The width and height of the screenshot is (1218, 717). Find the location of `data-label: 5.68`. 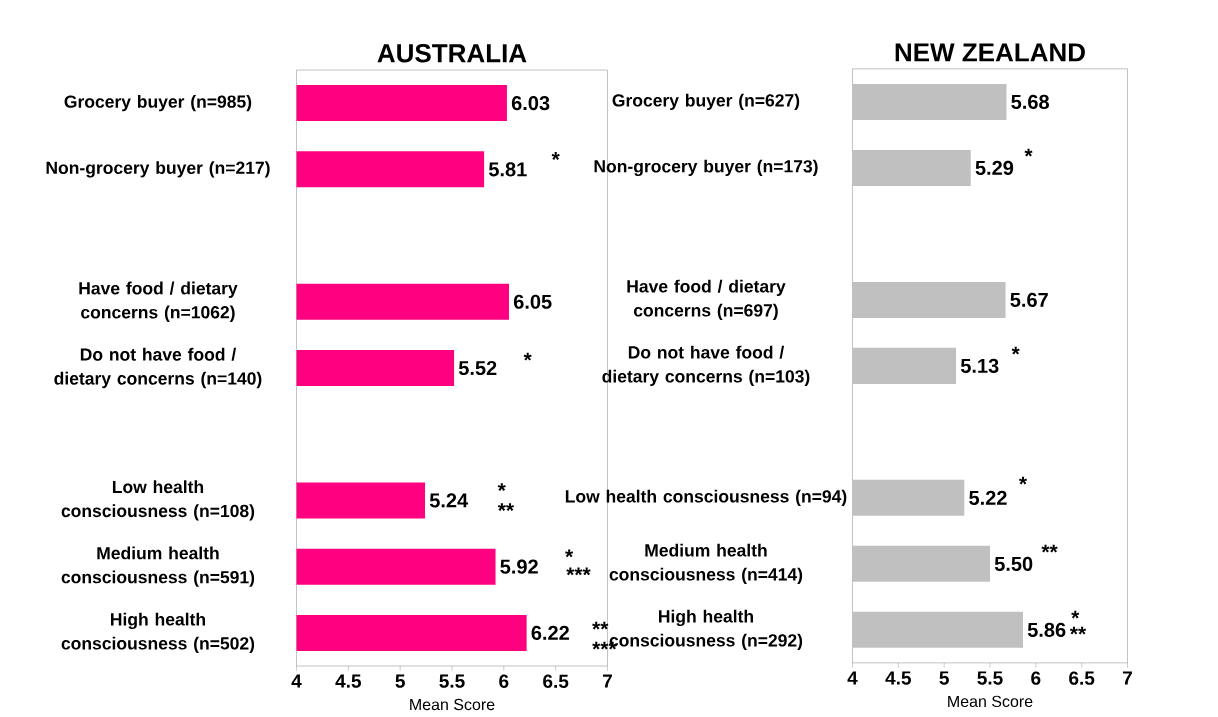

data-label: 5.68 is located at coordinates (1030, 101).